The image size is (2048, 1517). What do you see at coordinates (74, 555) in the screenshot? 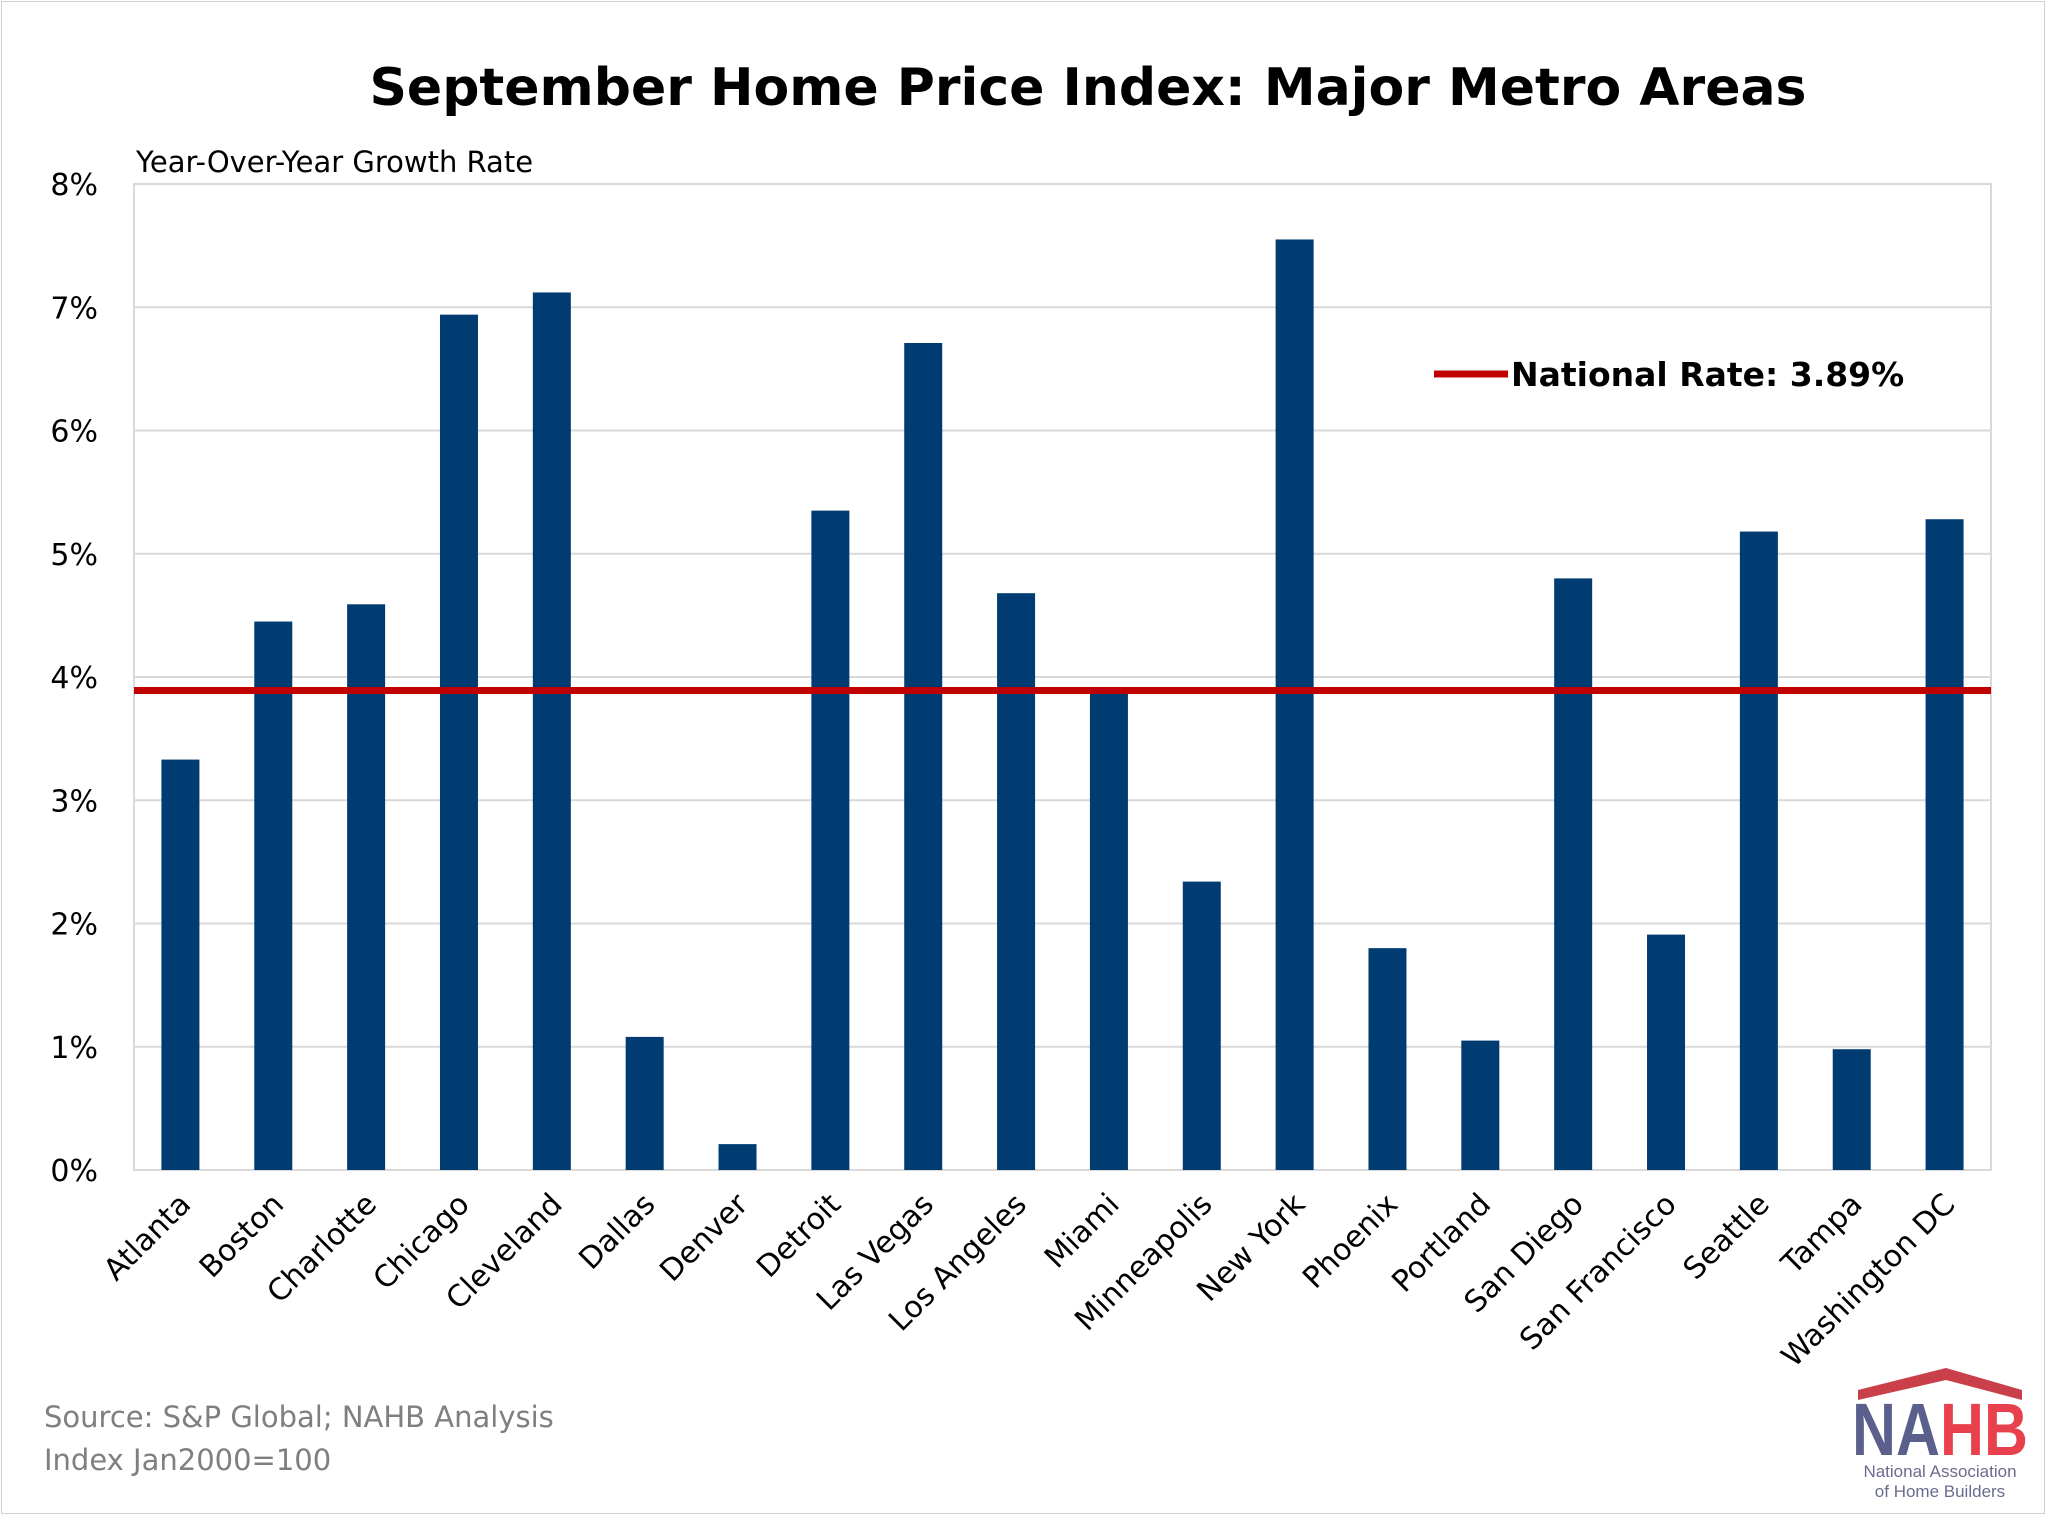
I see `y-tick-label: 5%` at bounding box center [74, 555].